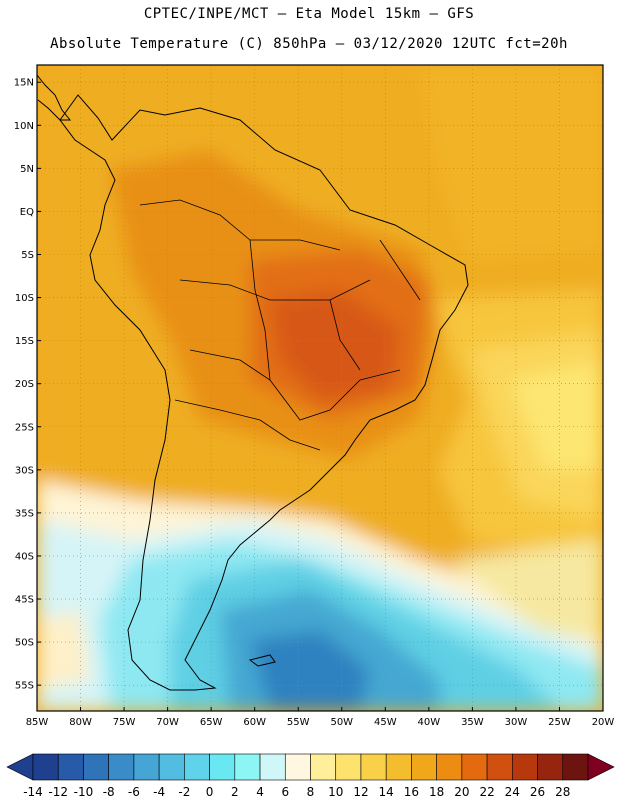  I want to click on colorbar-label: -2, so click(184, 792).